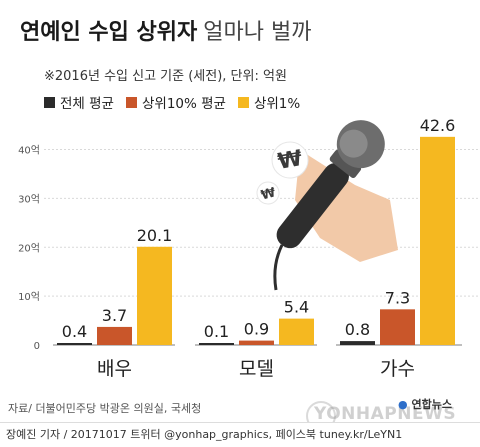 The height and width of the screenshot is (447, 480). Describe the element at coordinates (353, 143) in the screenshot. I see `microphone-head-shine` at that location.